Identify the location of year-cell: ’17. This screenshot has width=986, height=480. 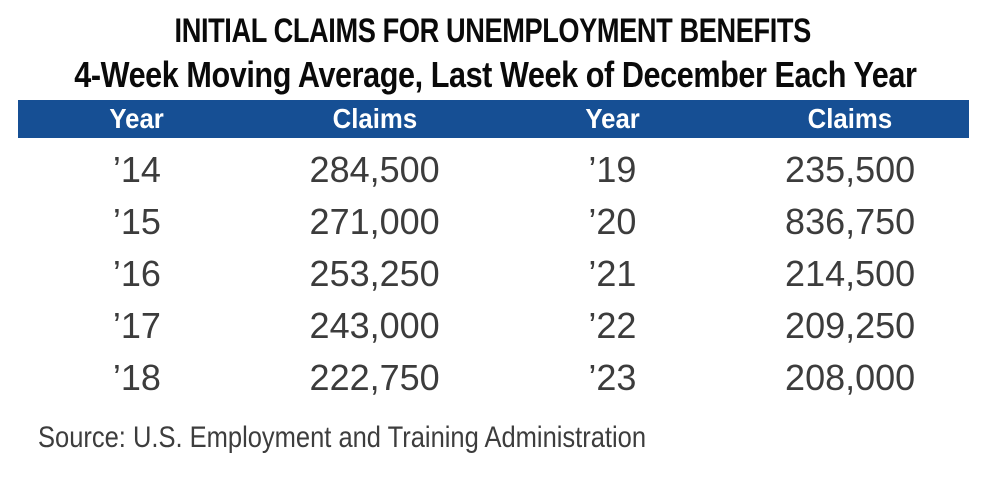
(136, 325).